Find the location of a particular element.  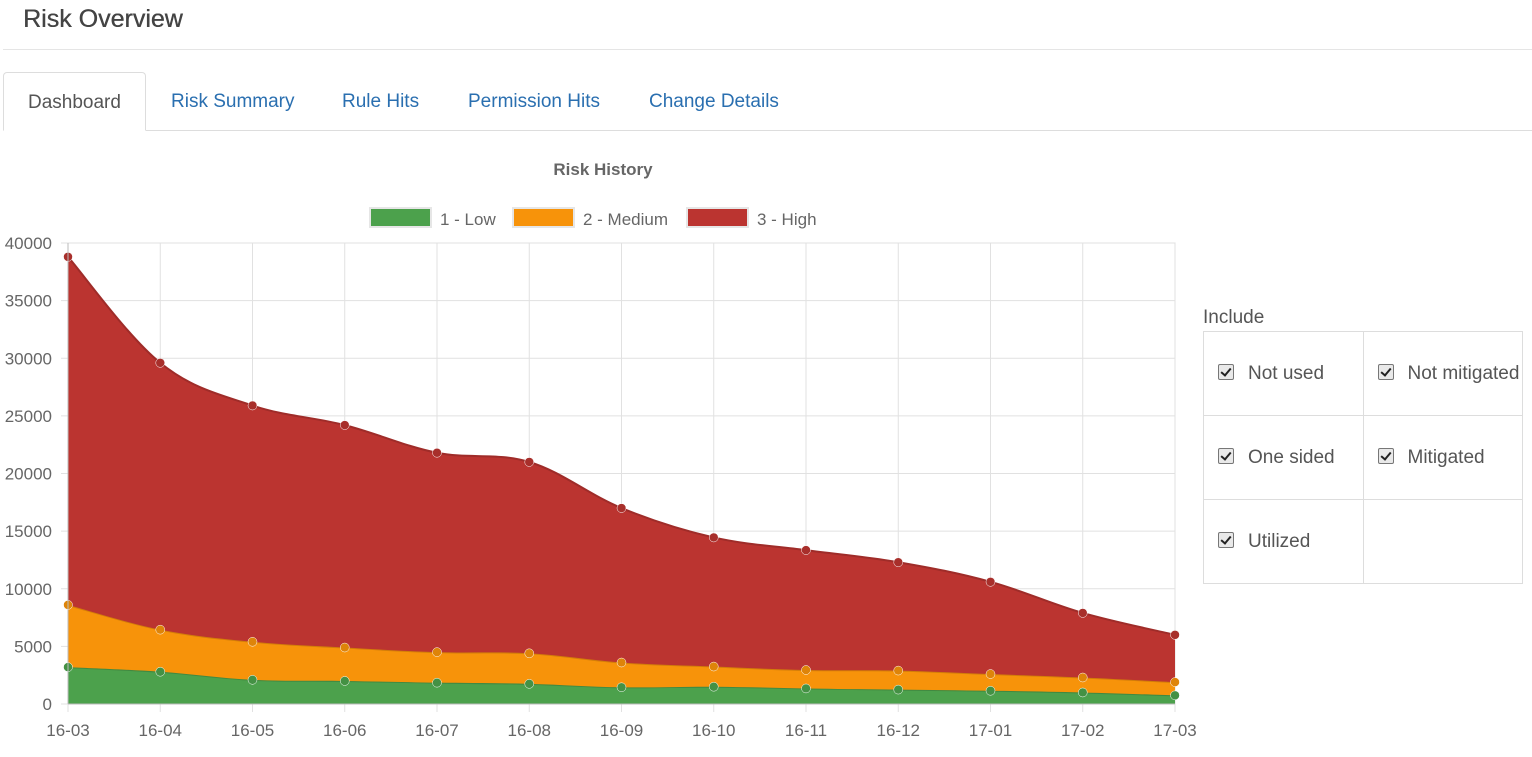

y-tick-label: 15000 is located at coordinates (28, 531).